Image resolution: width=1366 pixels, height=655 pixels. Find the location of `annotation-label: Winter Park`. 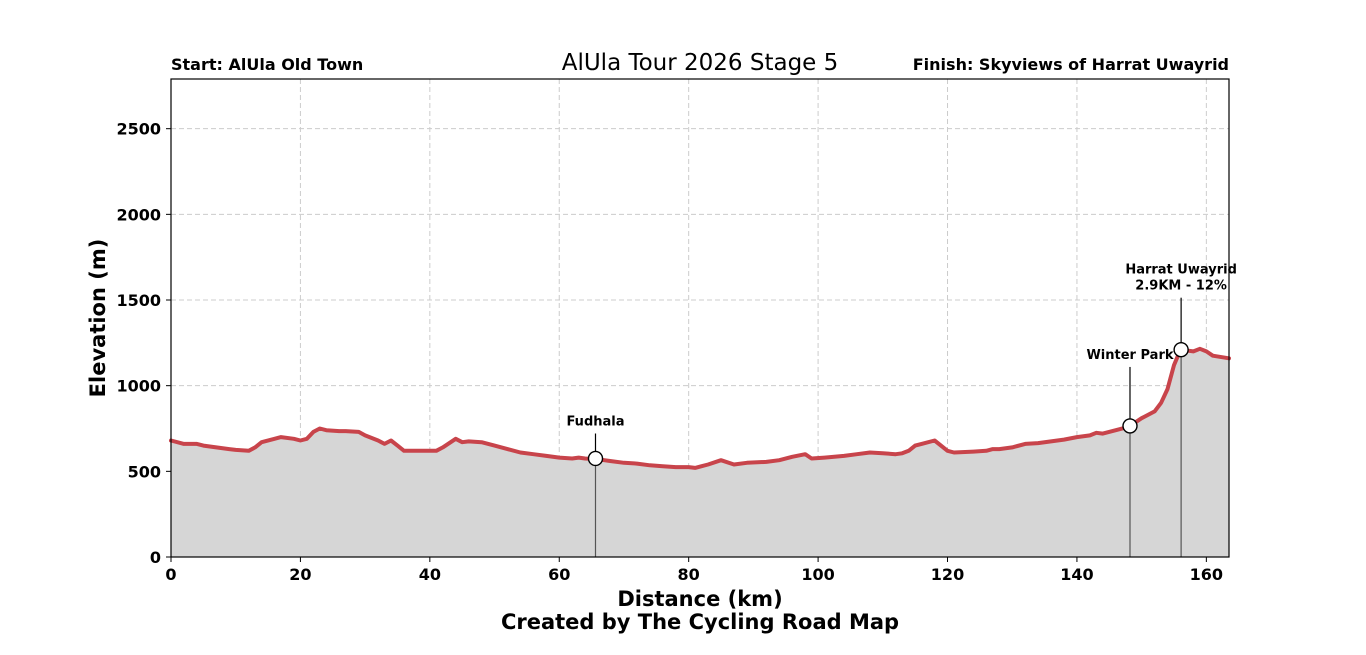

annotation-label: Winter Park is located at coordinates (1129, 355).